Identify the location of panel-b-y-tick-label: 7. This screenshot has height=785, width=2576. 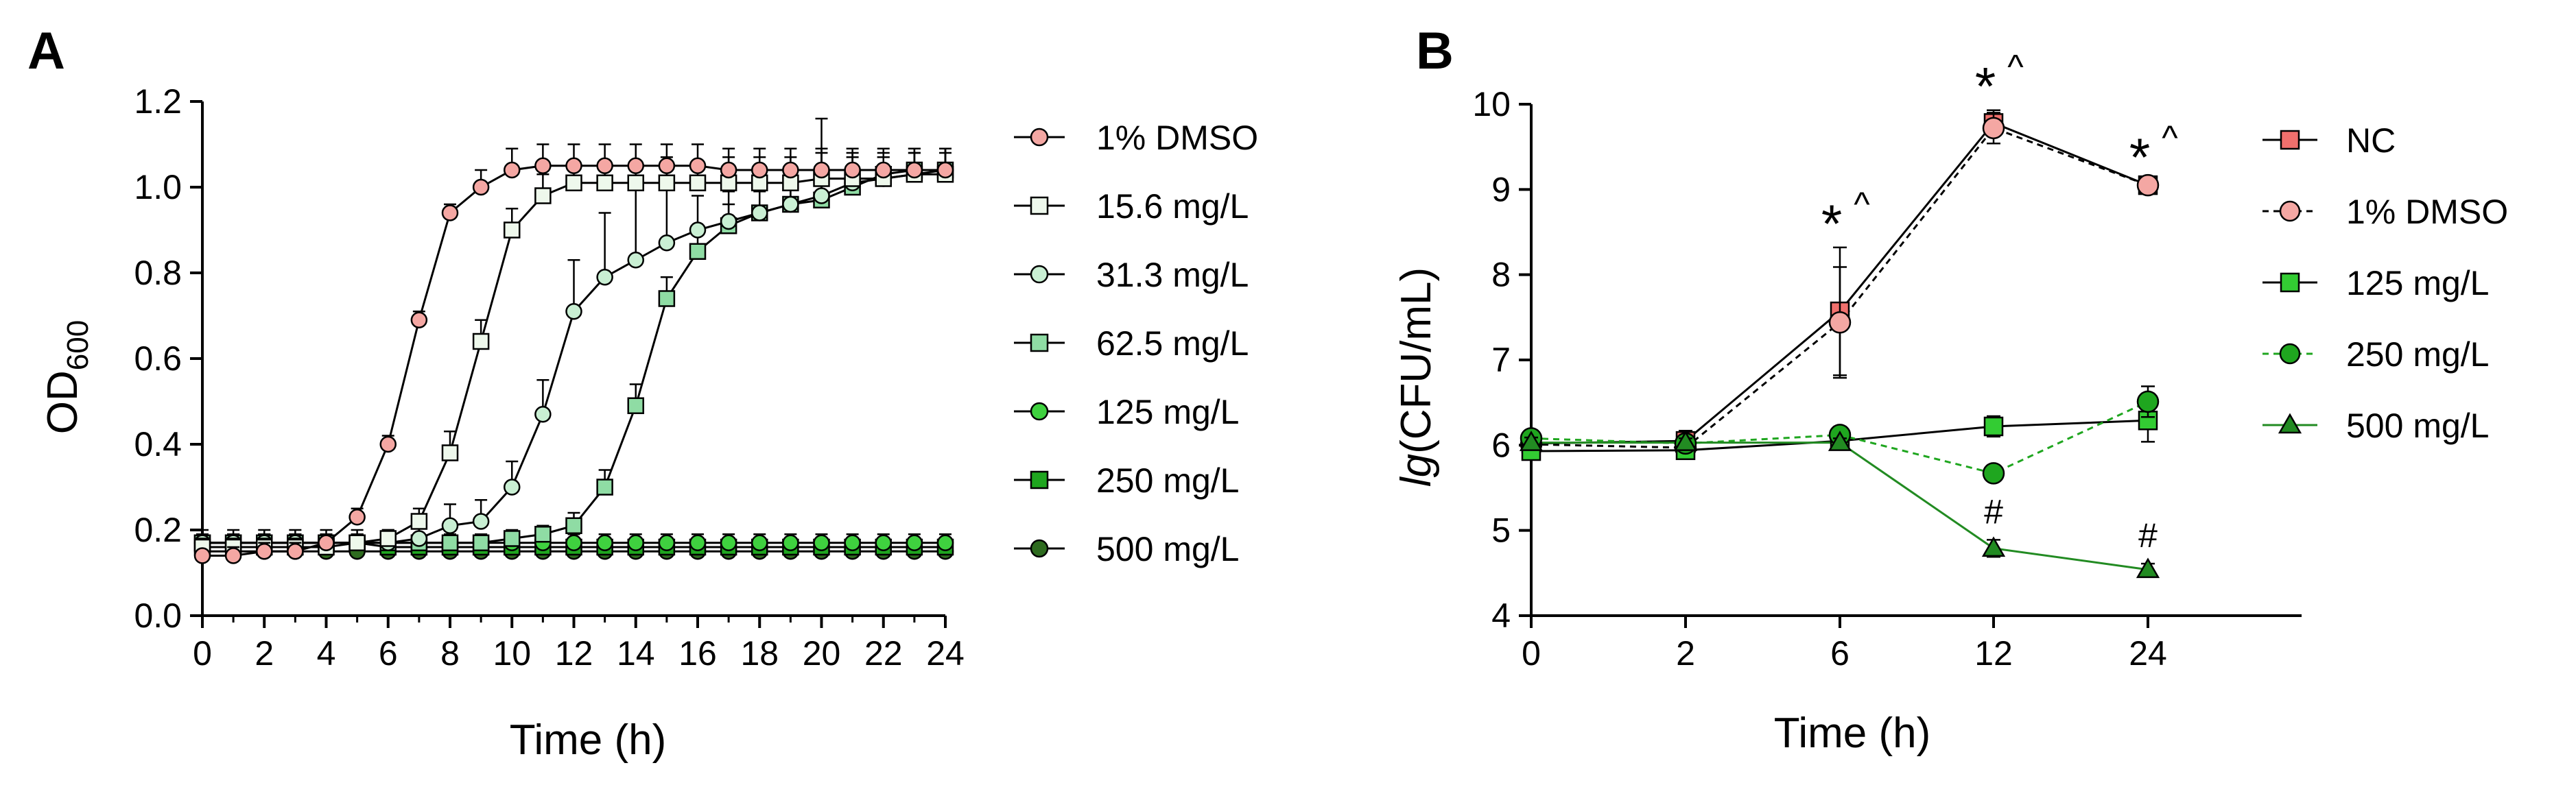
(1501, 360).